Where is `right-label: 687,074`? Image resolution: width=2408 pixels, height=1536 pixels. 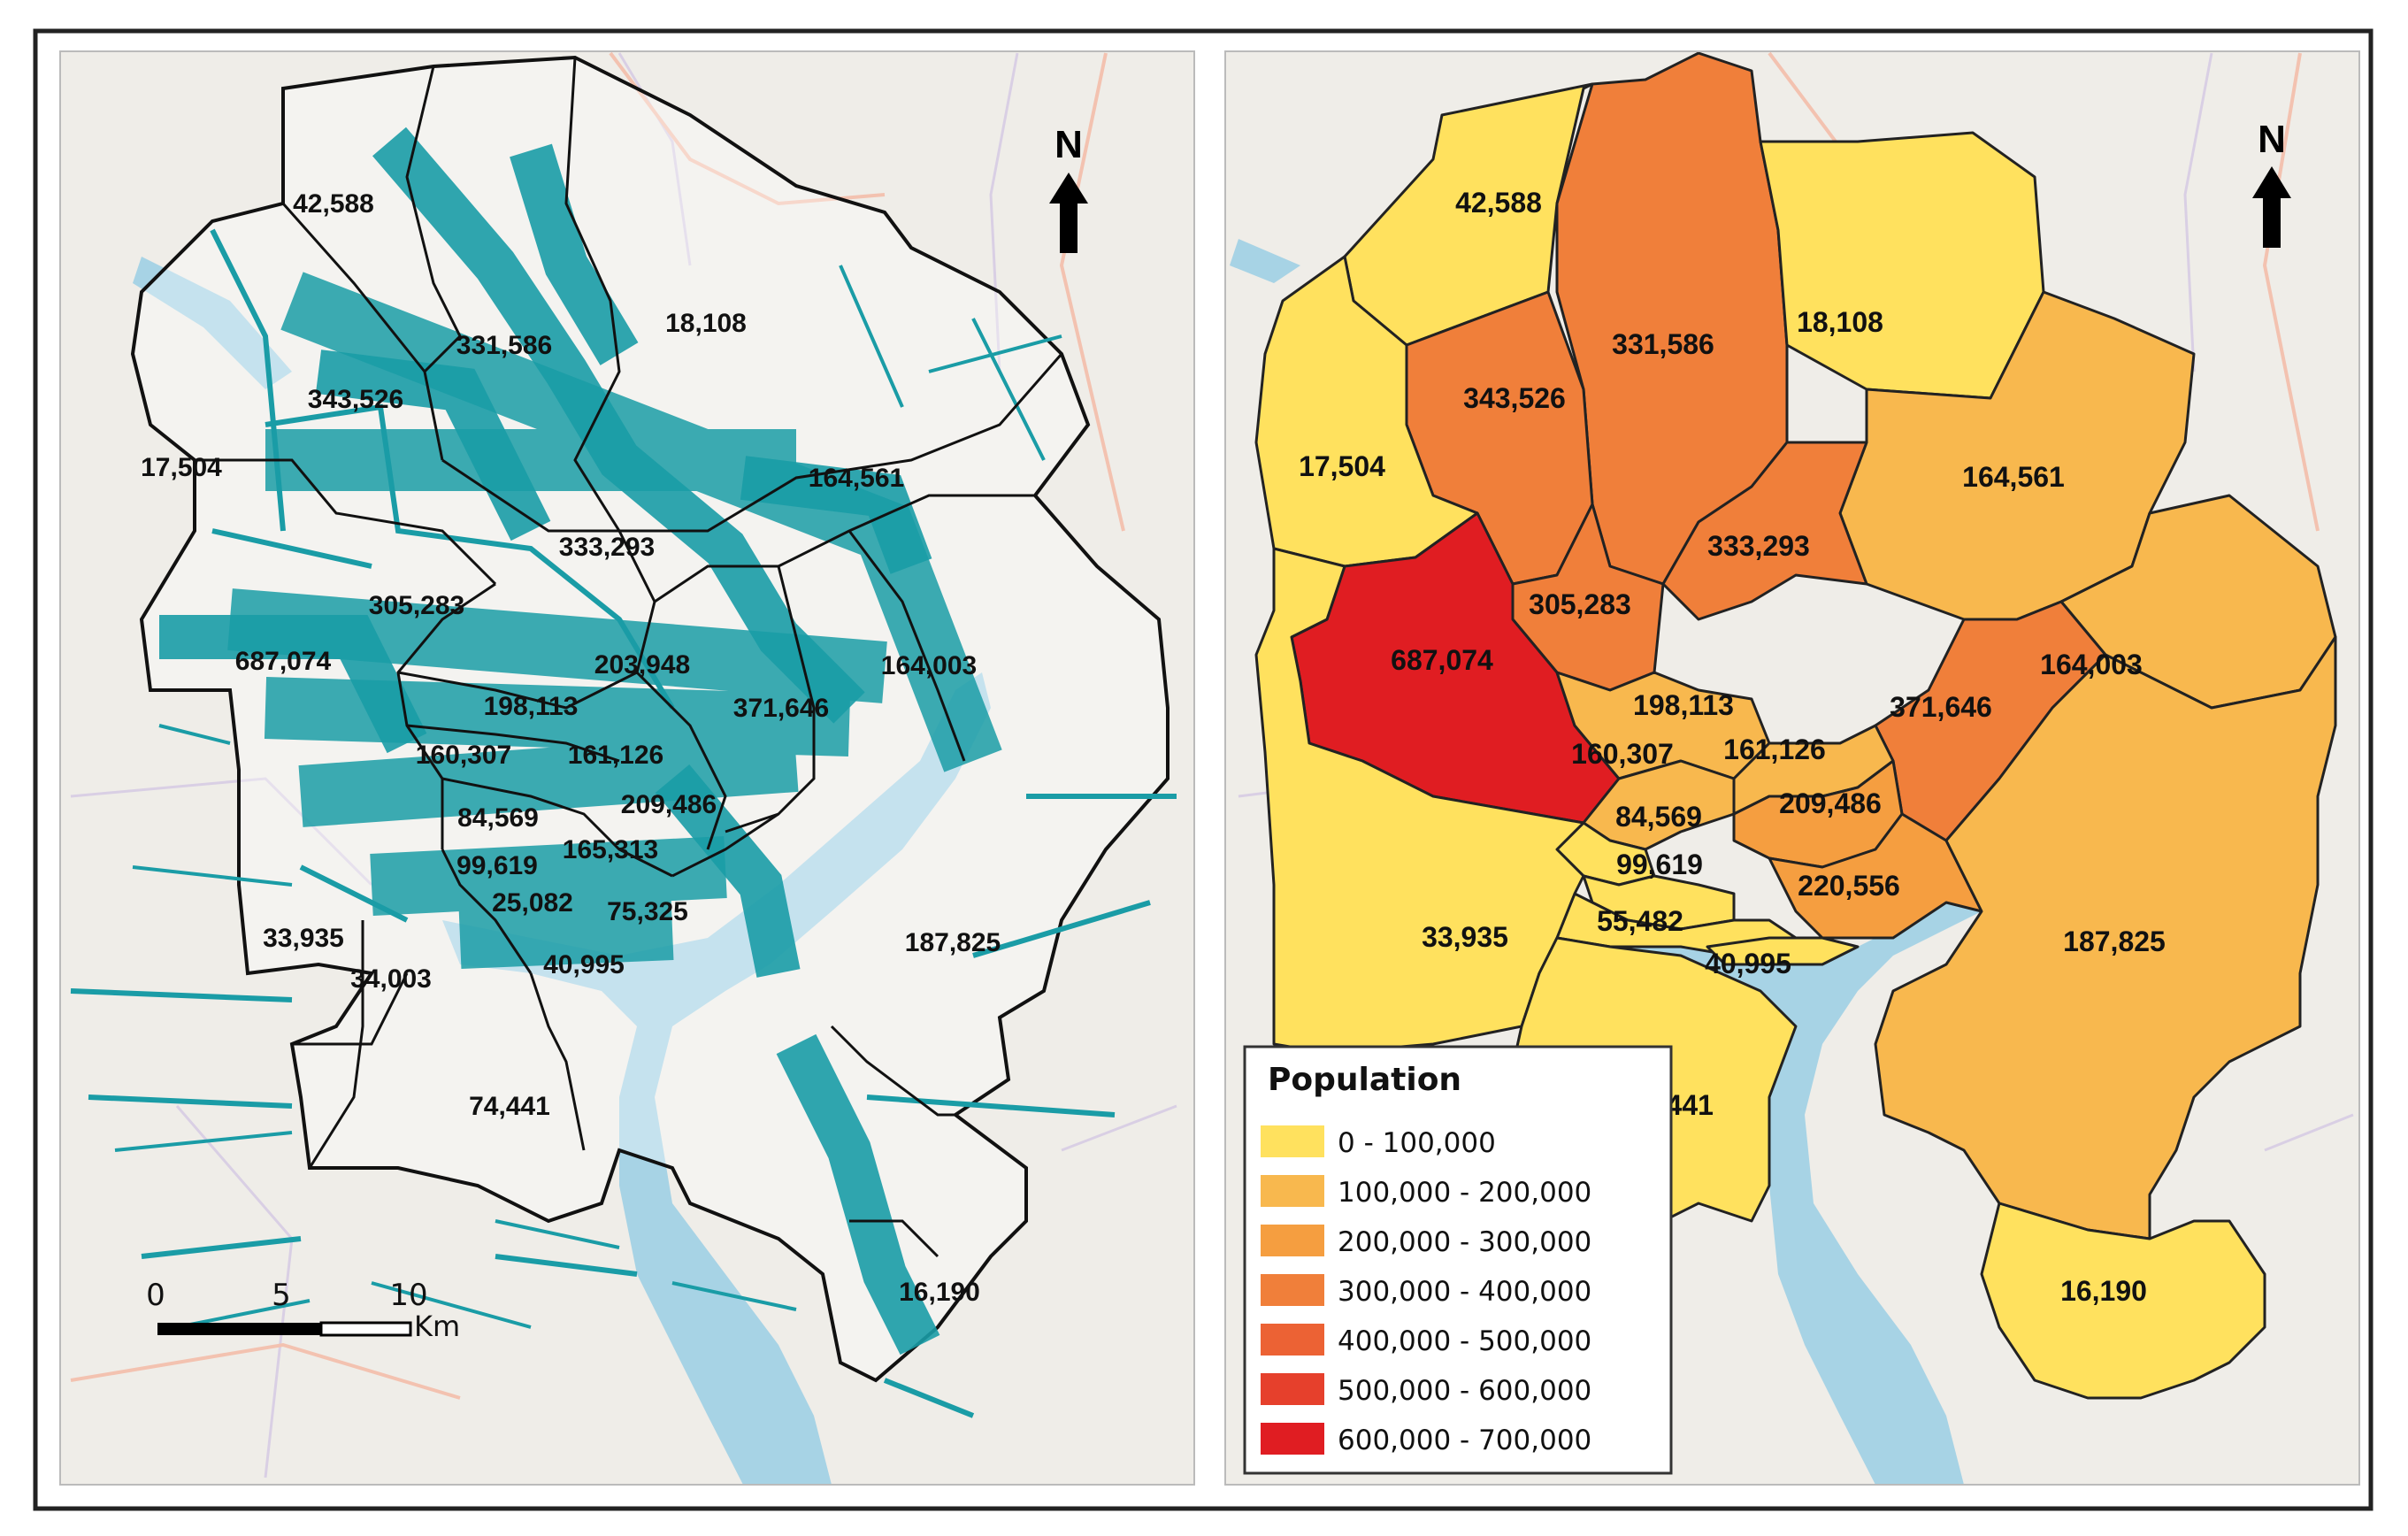
right-label: 687,074 is located at coordinates (1442, 660).